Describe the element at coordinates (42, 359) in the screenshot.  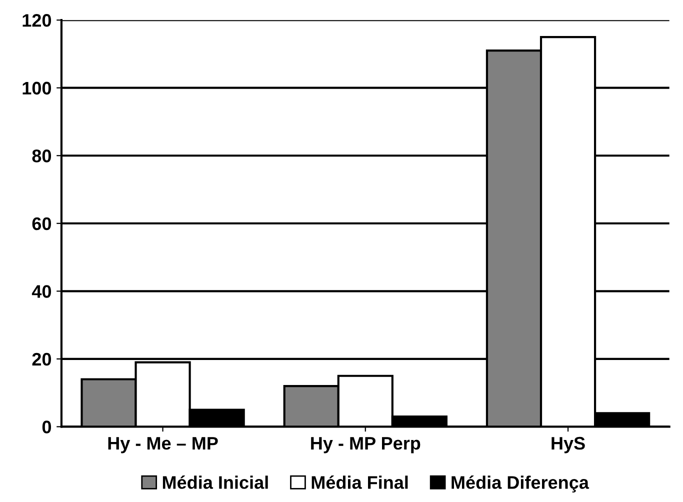
I see `y-tick-label: 20` at that location.